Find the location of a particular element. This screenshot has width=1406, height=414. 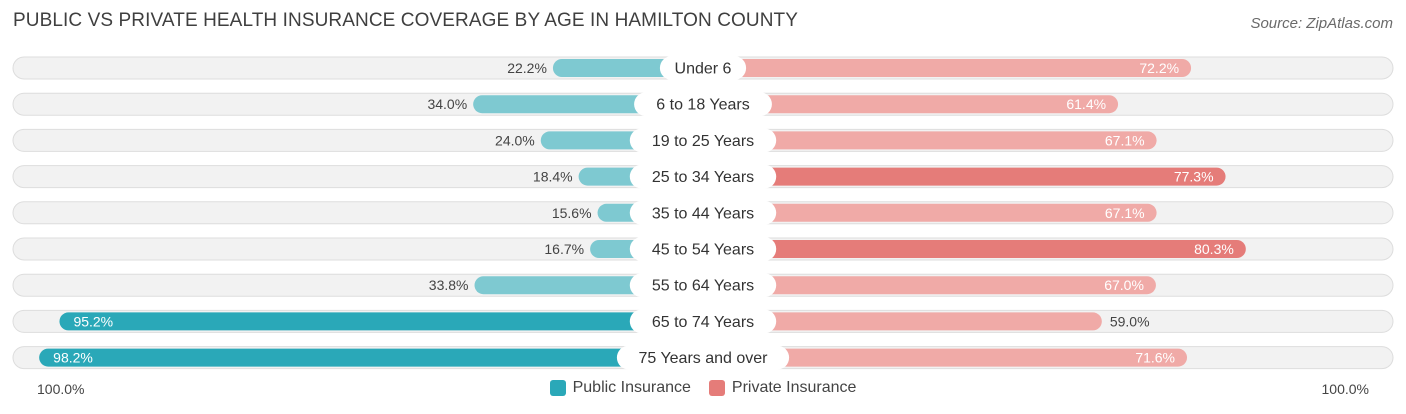

public-value-label: 15.6% is located at coordinates (572, 213).